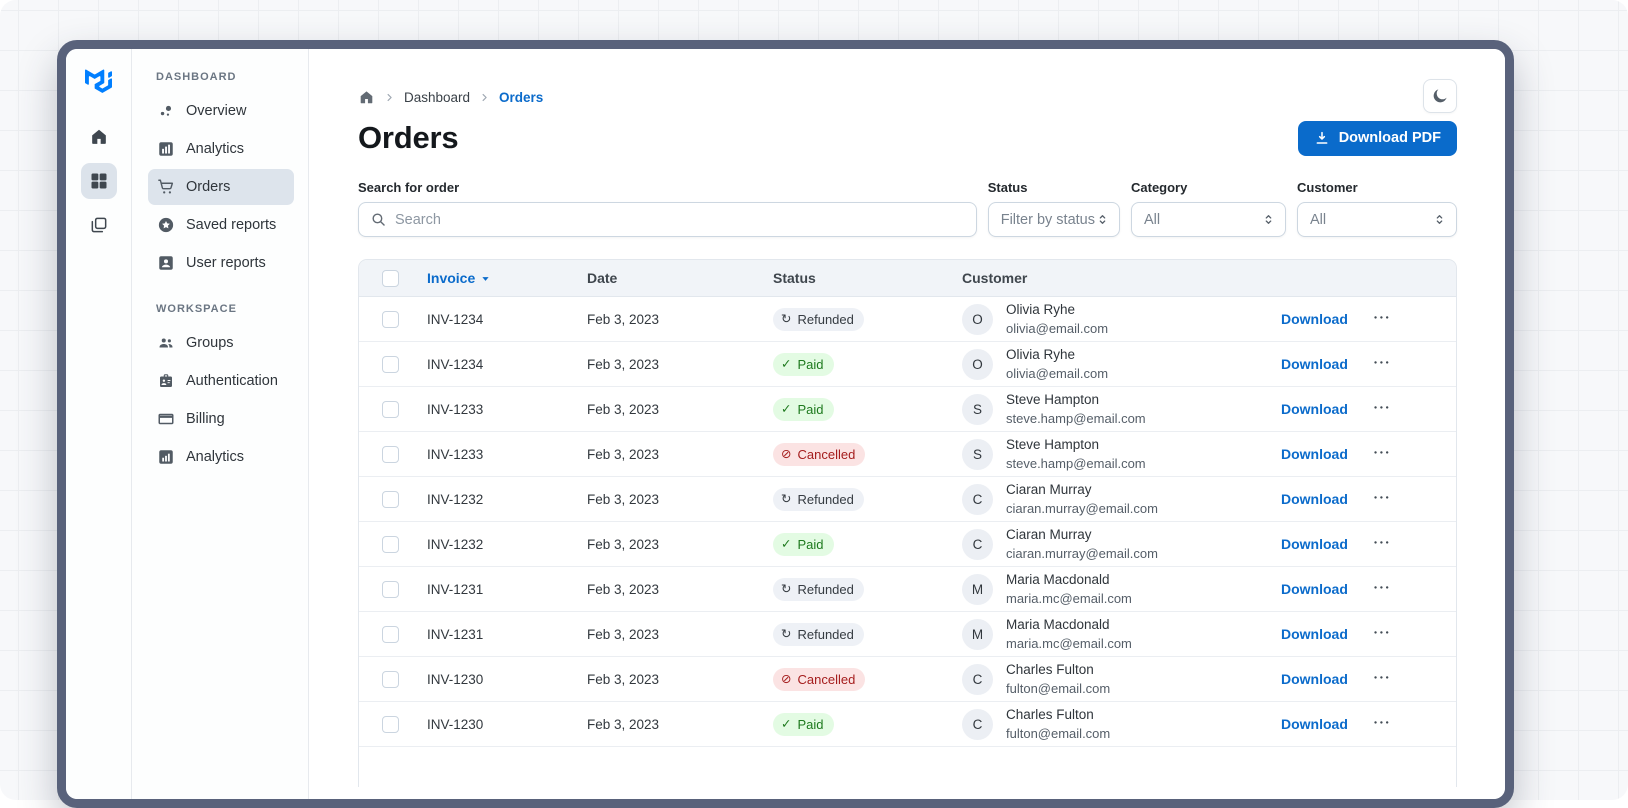 The width and height of the screenshot is (1628, 808). Describe the element at coordinates (215, 149) in the screenshot. I see `sidebar-item-label: Analytics` at that location.